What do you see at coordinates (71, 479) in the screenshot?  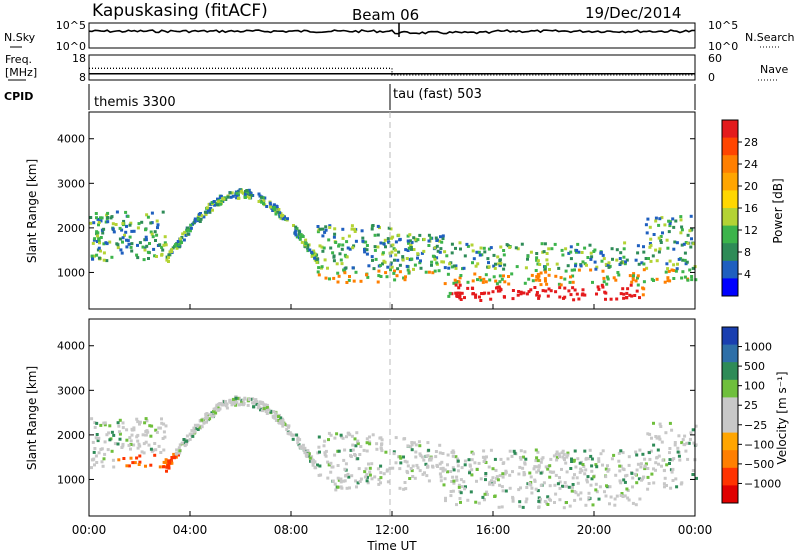 I see `ytick-label: 1000` at bounding box center [71, 479].